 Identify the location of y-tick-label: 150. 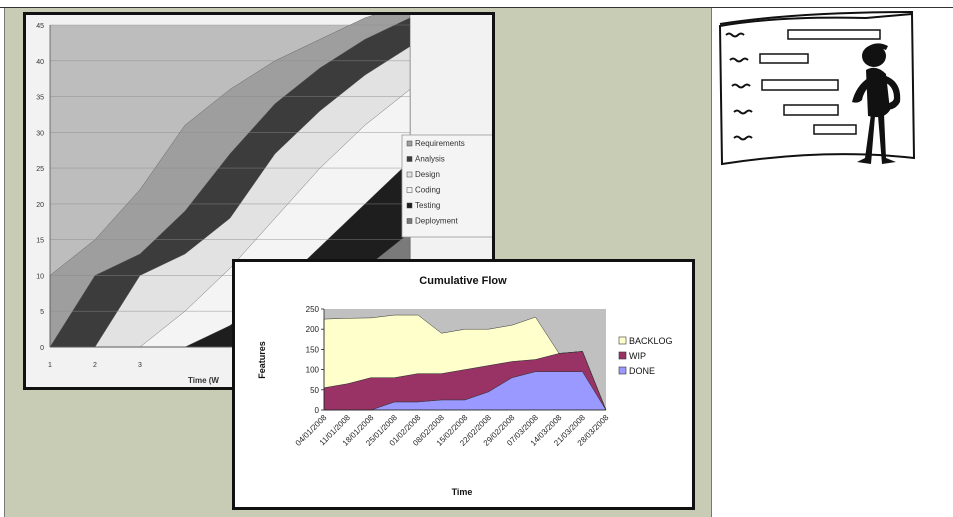
(313, 349).